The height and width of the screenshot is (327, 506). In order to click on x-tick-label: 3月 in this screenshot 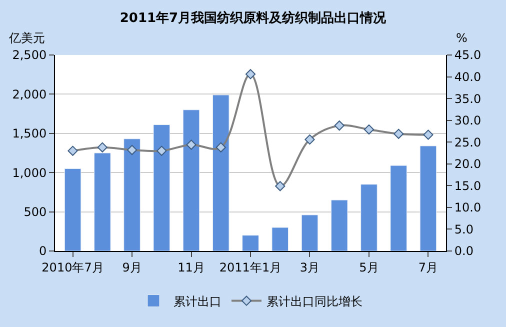, I will do `click(310, 267)`.